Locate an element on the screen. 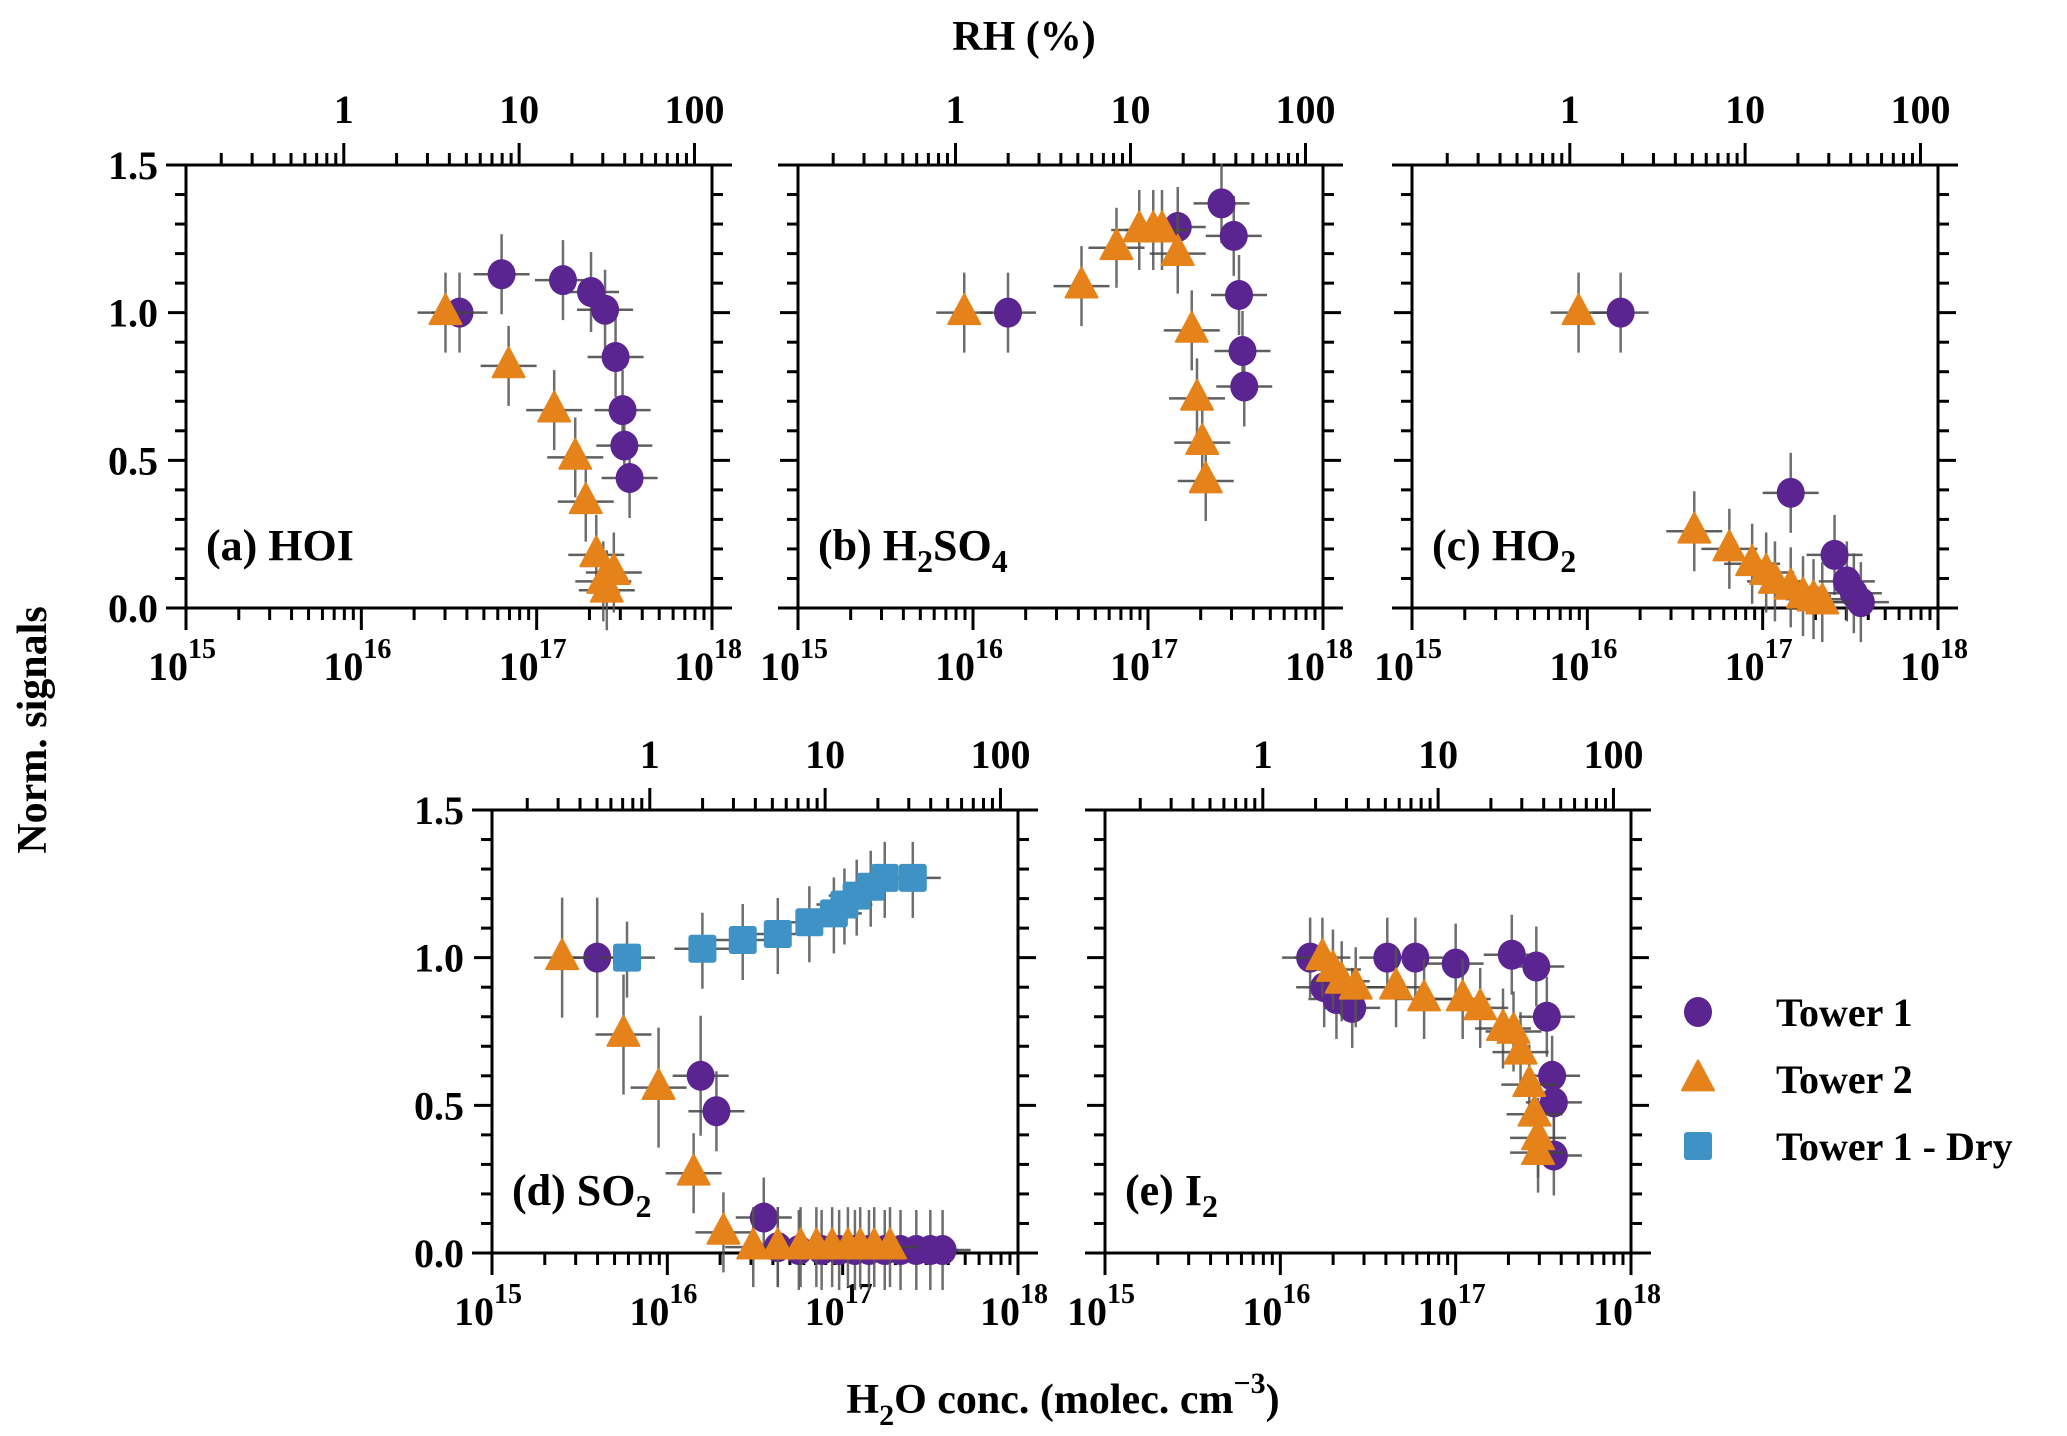 This screenshot has height=1436, width=2067. legend: Tower 1 Tower 2 Tower 1 - Dry is located at coordinates (1847, 1079).